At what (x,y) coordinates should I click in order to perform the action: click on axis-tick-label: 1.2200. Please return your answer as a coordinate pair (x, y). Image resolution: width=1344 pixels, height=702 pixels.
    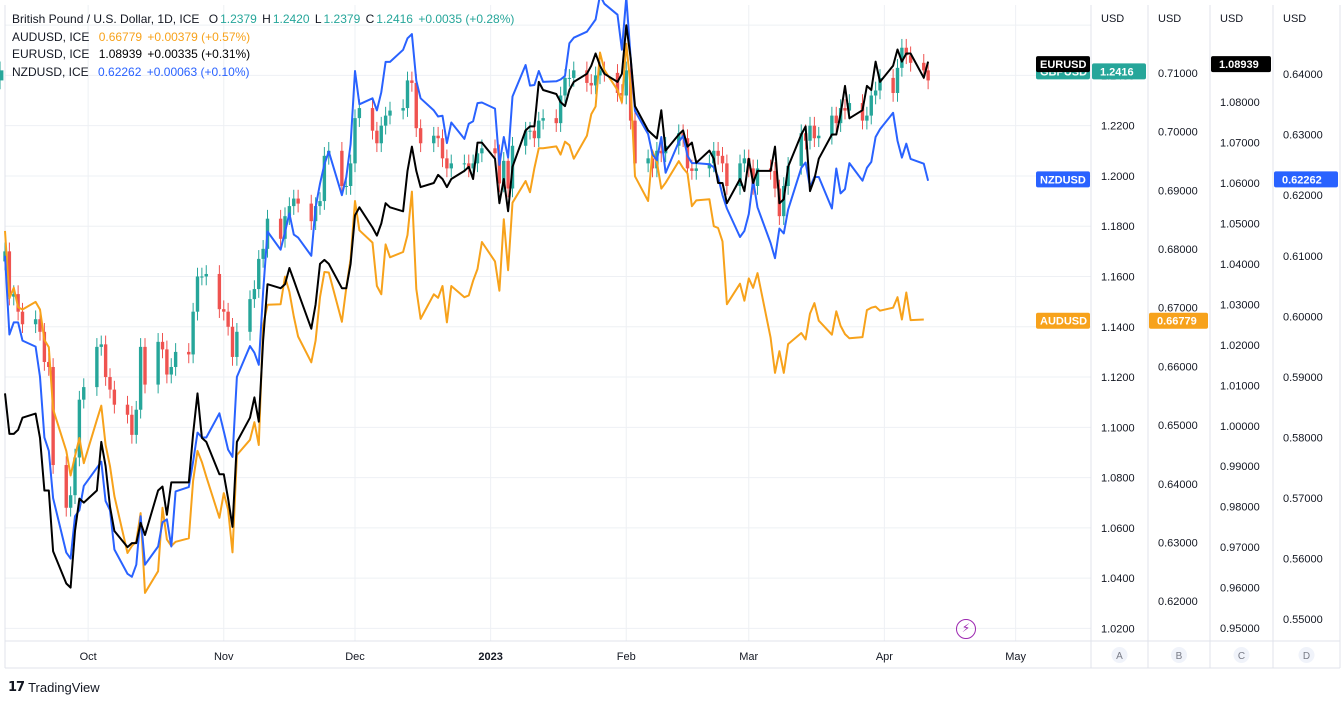
    Looking at the image, I should click on (1118, 127).